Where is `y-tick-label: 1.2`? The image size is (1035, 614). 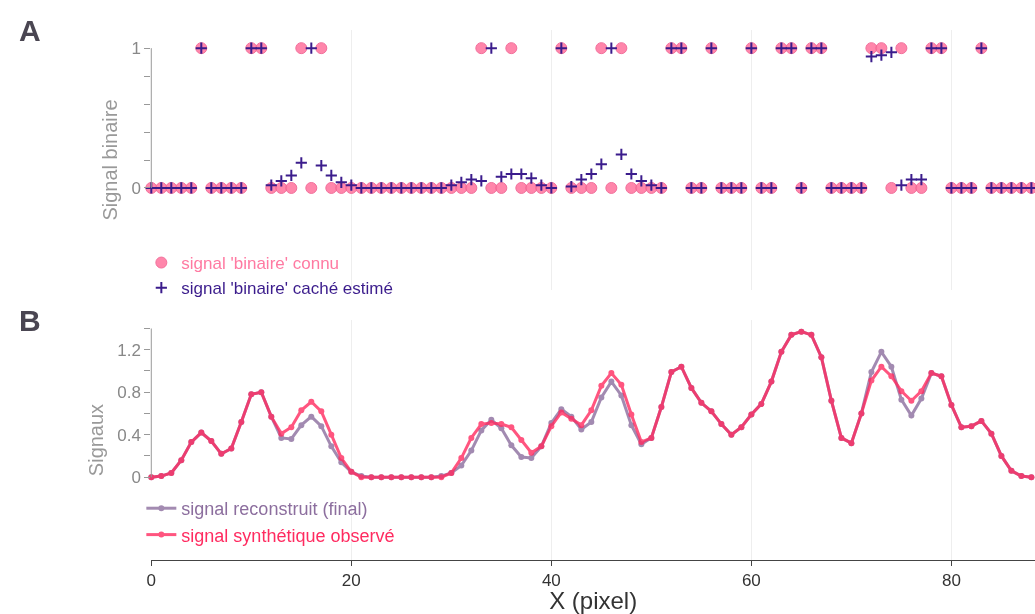 y-tick-label: 1.2 is located at coordinates (129, 350).